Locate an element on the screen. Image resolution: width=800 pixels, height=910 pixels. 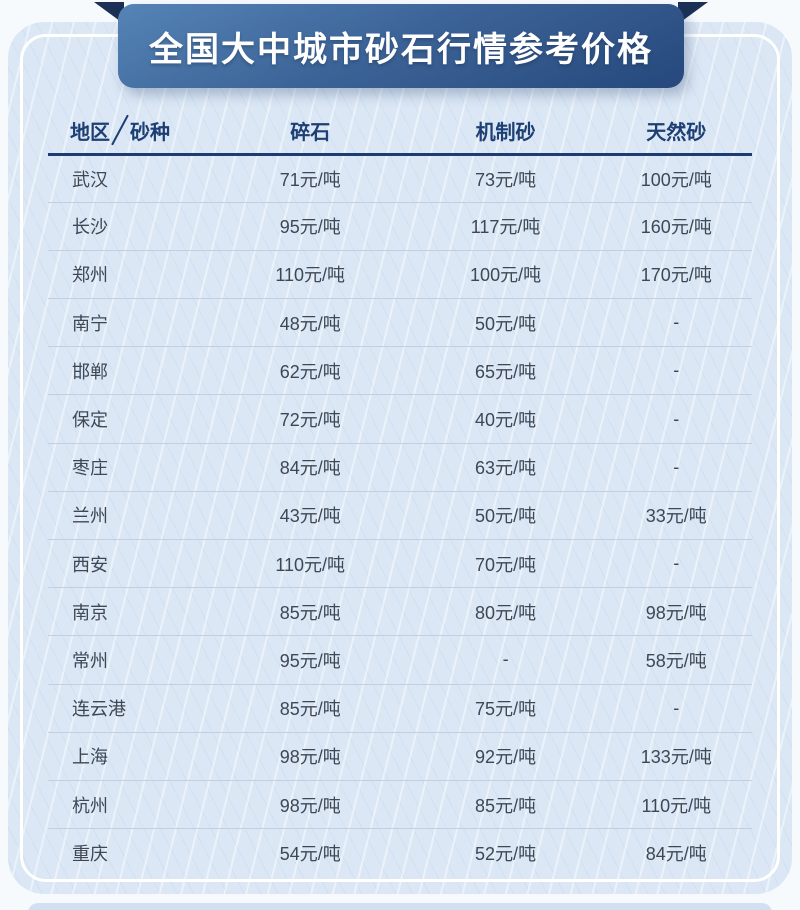
natural-sand-cell: 170元/吨 is located at coordinates (676, 274).